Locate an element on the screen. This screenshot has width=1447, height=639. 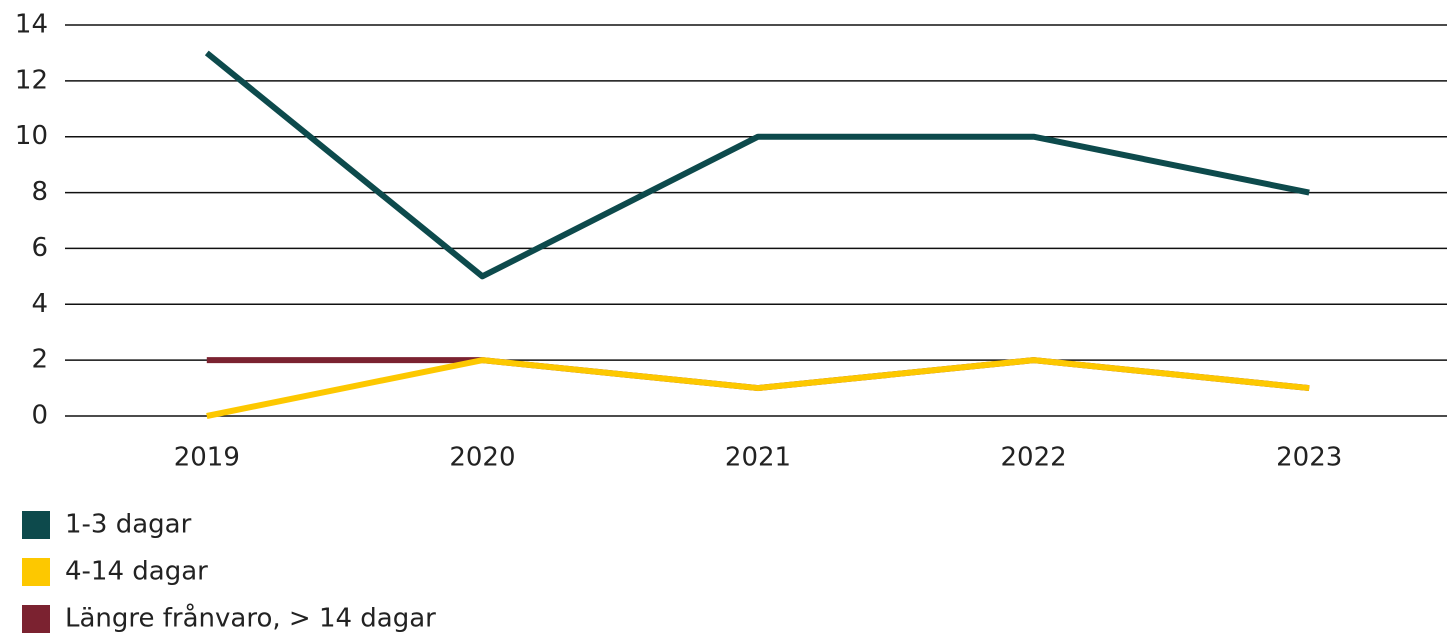
x-tick-label: 2022 is located at coordinates (1034, 458).